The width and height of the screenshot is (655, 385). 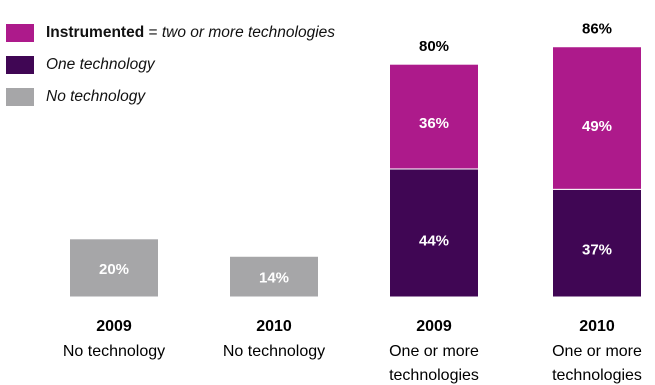 I want to click on bar-value-label-none-1: 14%, so click(x=274, y=278).